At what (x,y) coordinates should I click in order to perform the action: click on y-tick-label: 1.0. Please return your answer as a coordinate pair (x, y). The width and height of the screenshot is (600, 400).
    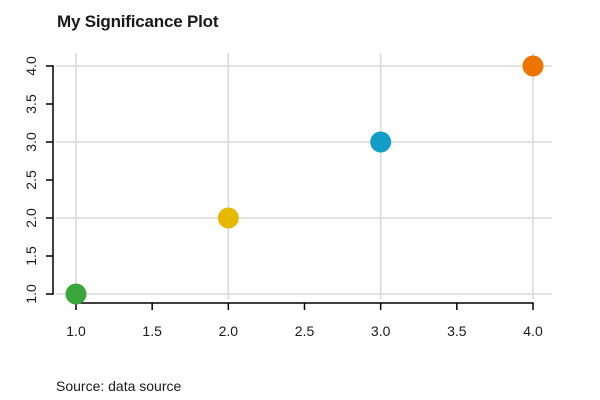
    Looking at the image, I should click on (31, 294).